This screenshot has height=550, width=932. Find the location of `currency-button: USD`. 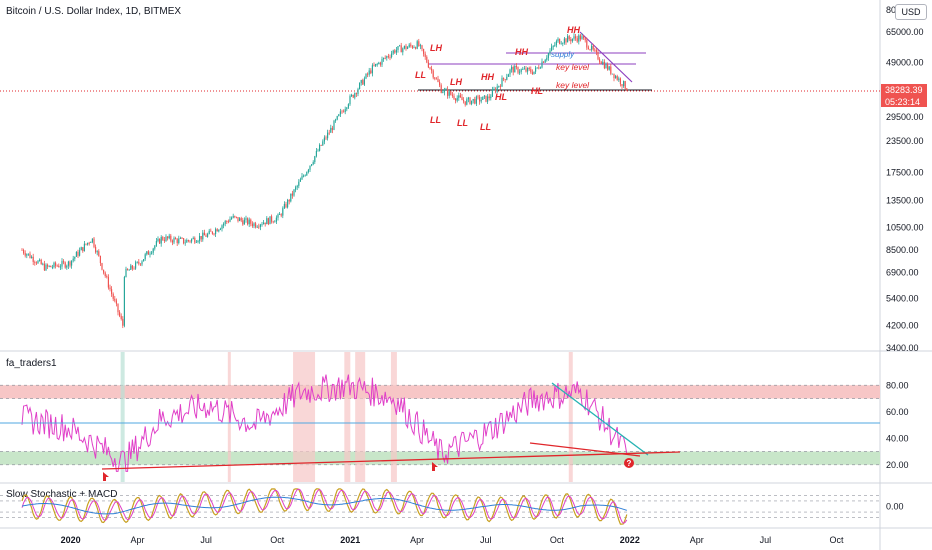

currency-button: USD is located at coordinates (911, 12).